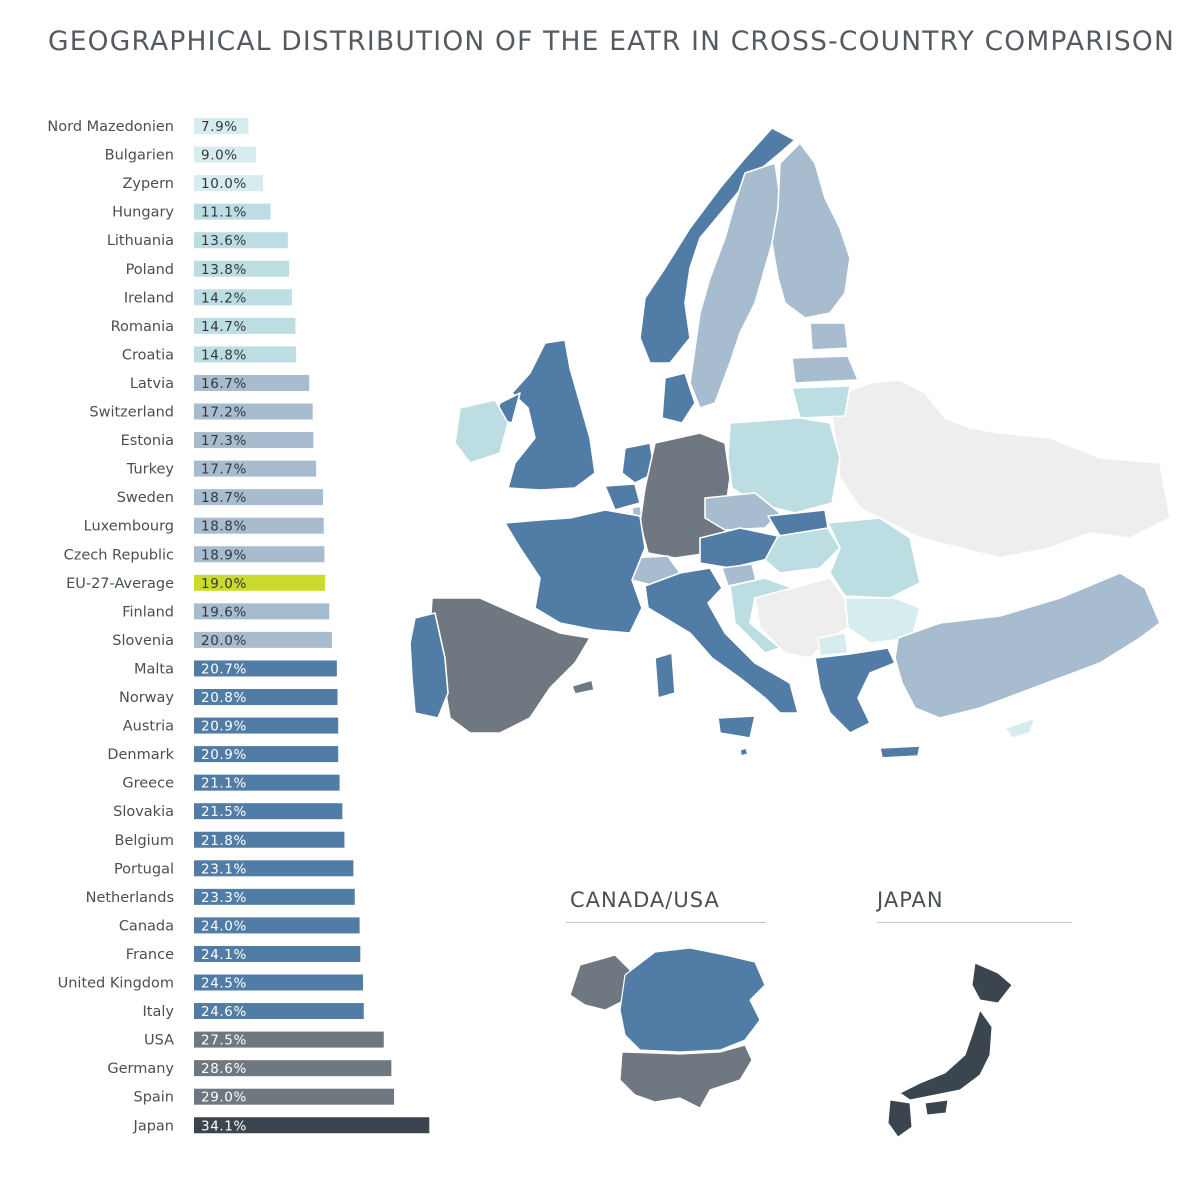  What do you see at coordinates (129, 527) in the screenshot?
I see `category-label: Luxembourg` at bounding box center [129, 527].